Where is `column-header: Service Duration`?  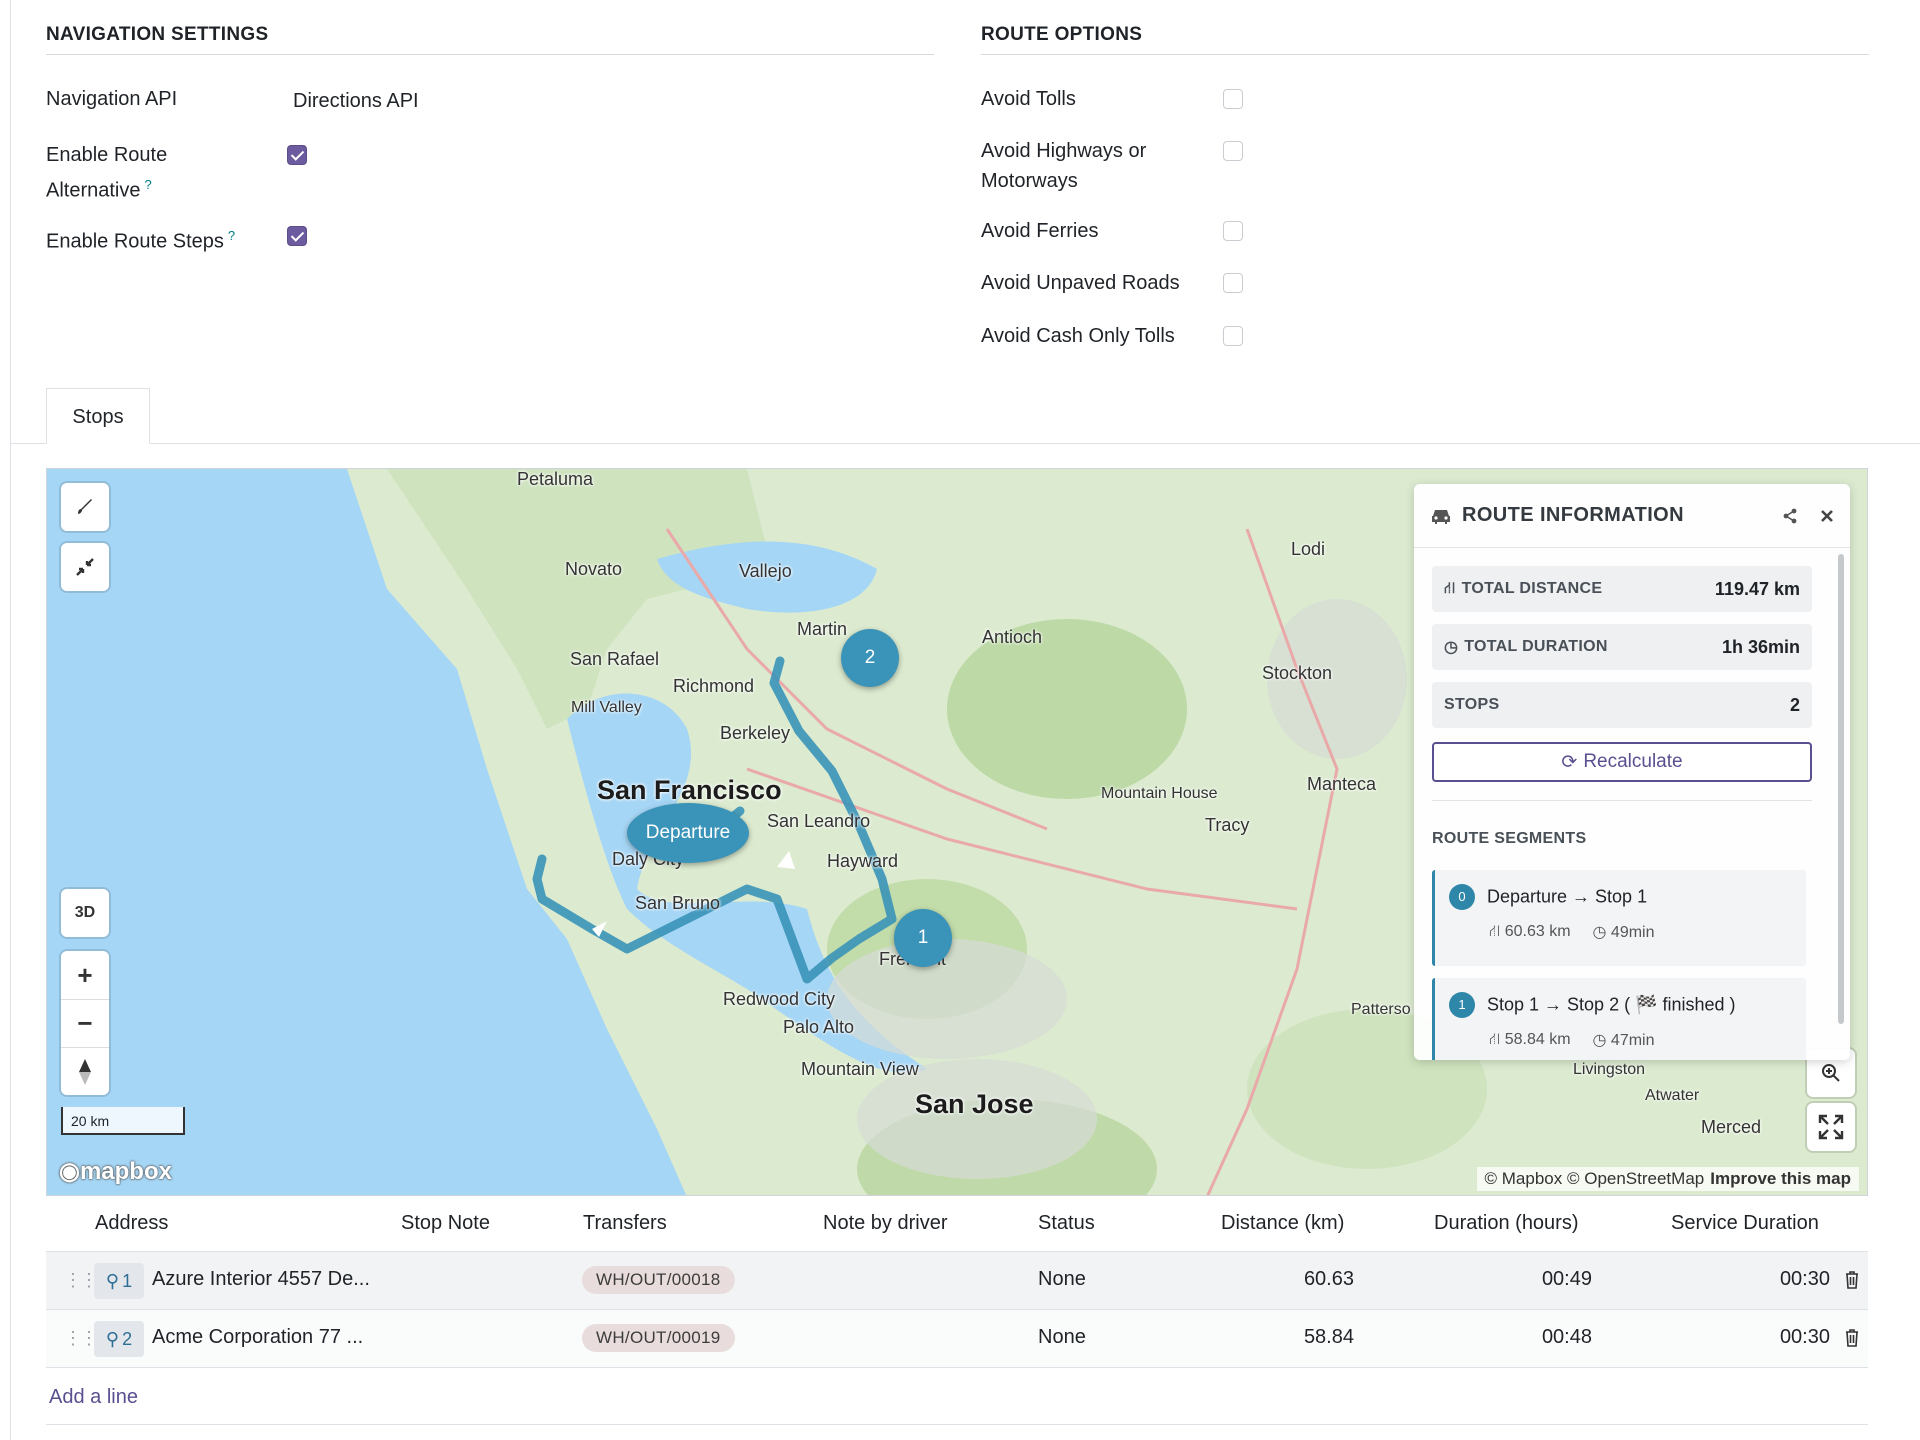 column-header: Service Duration is located at coordinates (1745, 1223).